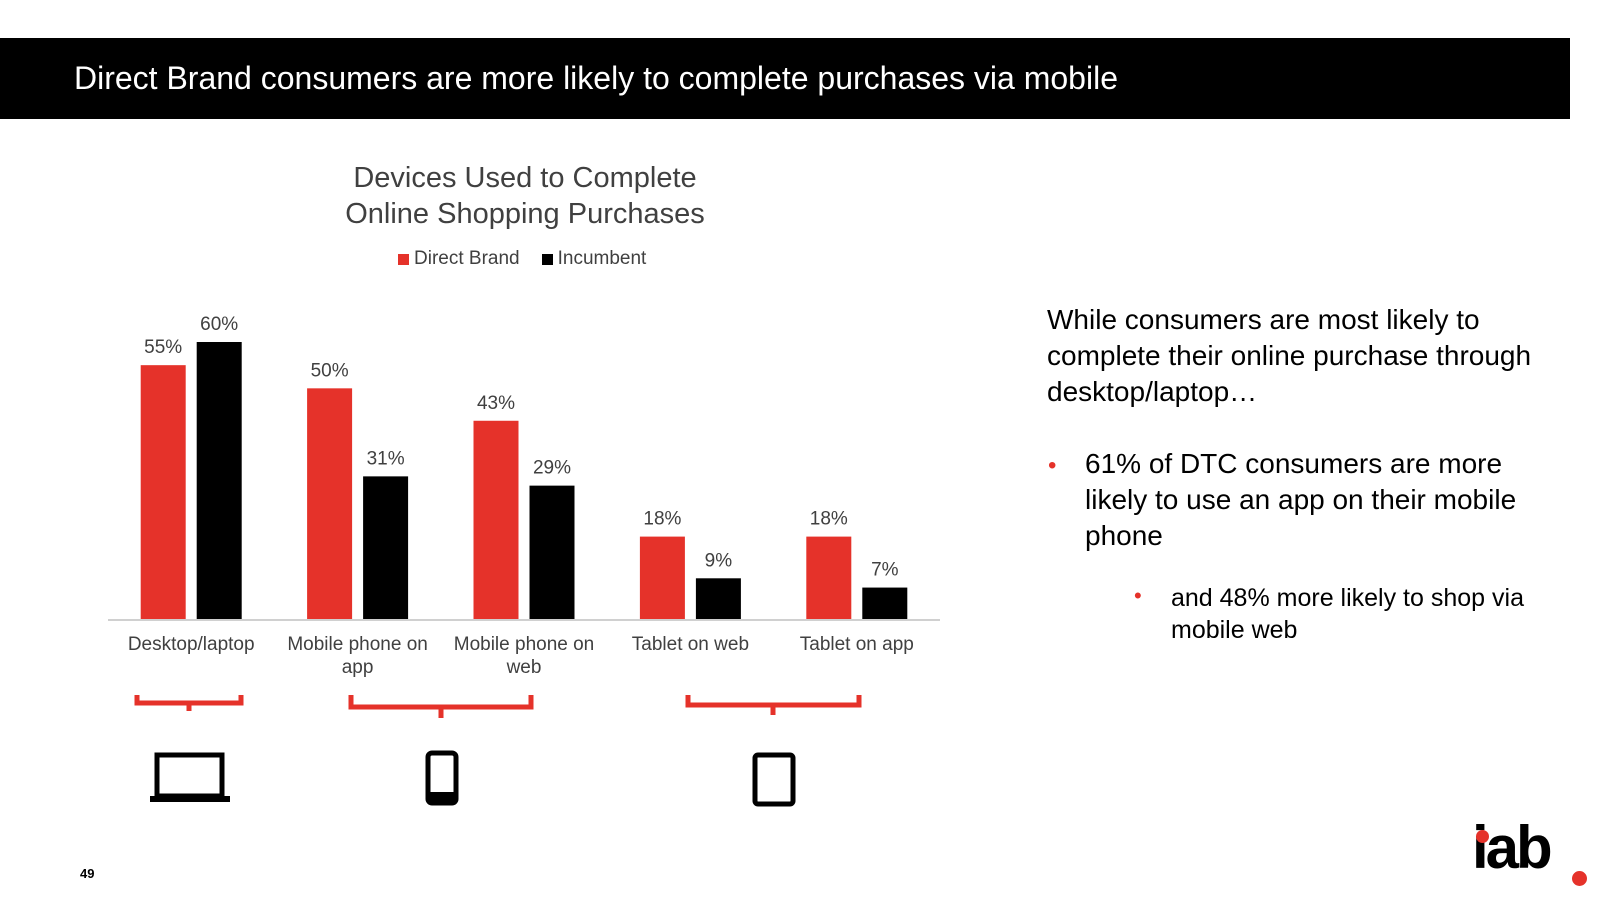 Image resolution: width=1600 pixels, height=900 pixels. I want to click on iab-logo-dot-end, so click(1579, 878).